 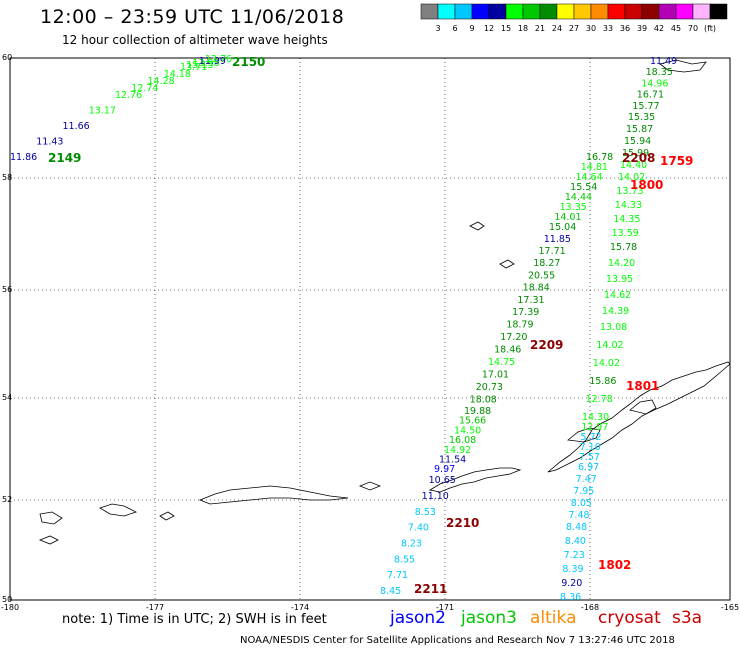 What do you see at coordinates (588, 467) in the screenshot?
I see `track-b-value: 6.97` at bounding box center [588, 467].